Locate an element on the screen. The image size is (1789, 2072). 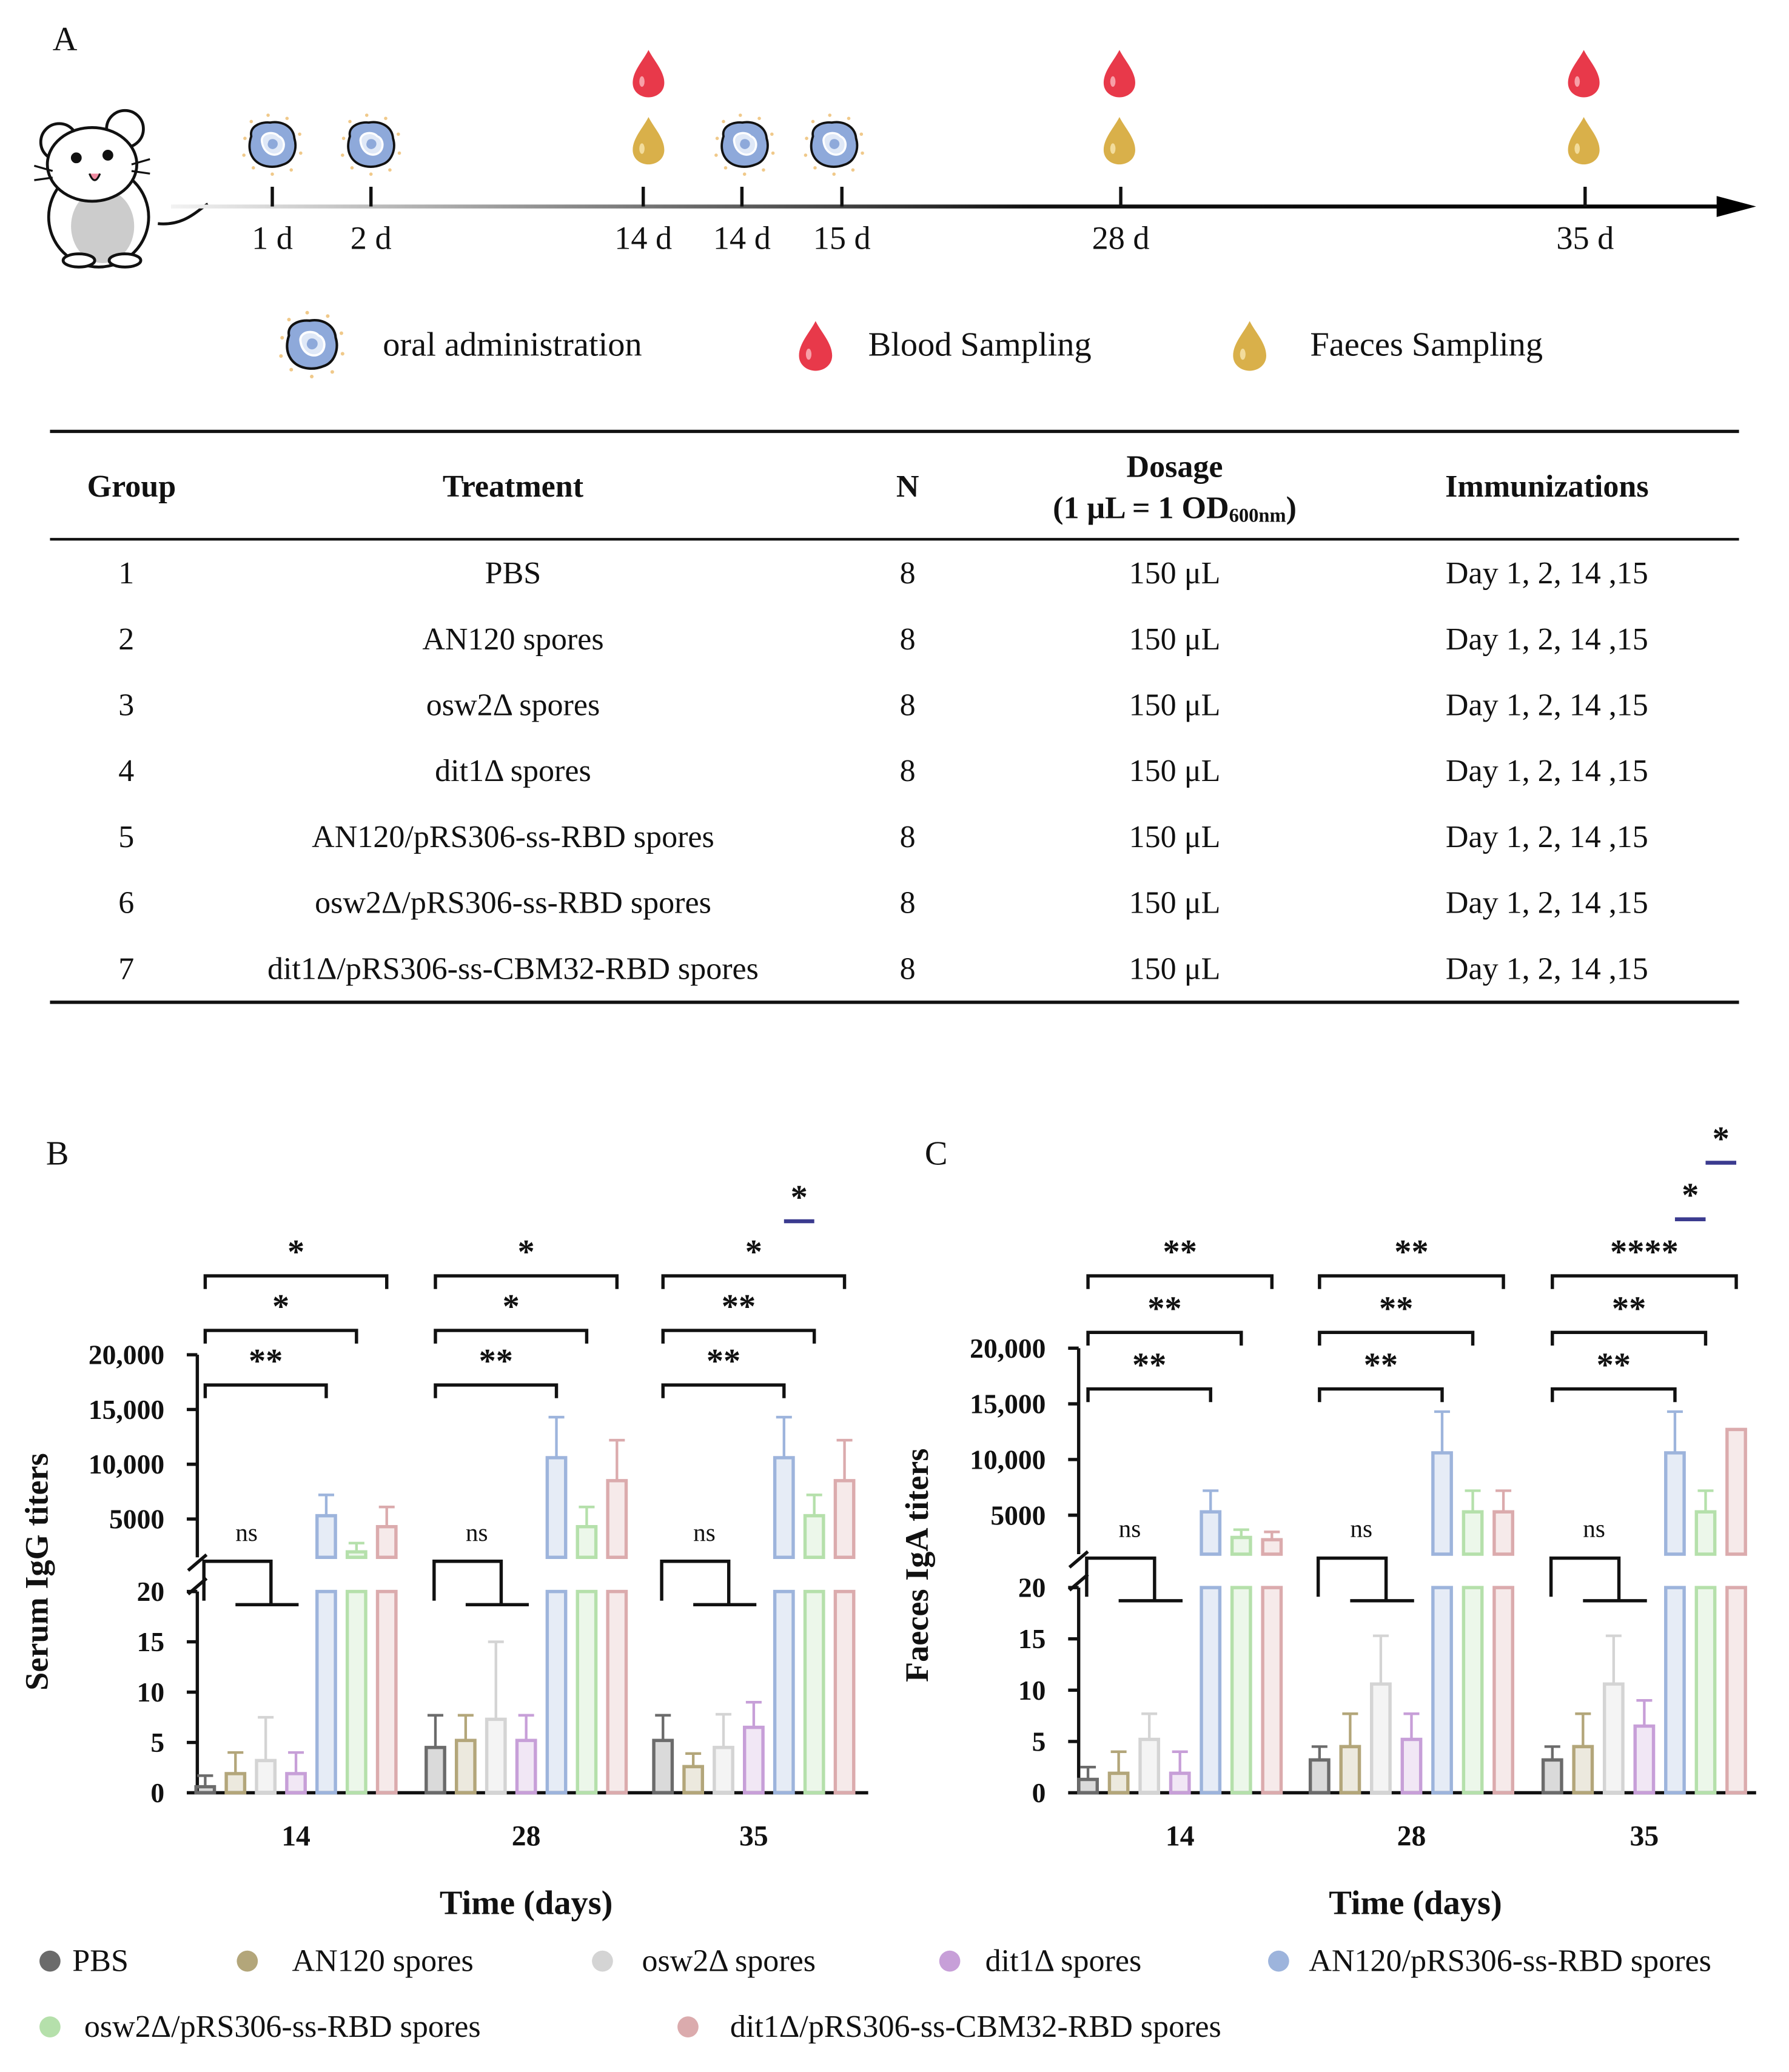
legend-swatch is located at coordinates (247, 1961).